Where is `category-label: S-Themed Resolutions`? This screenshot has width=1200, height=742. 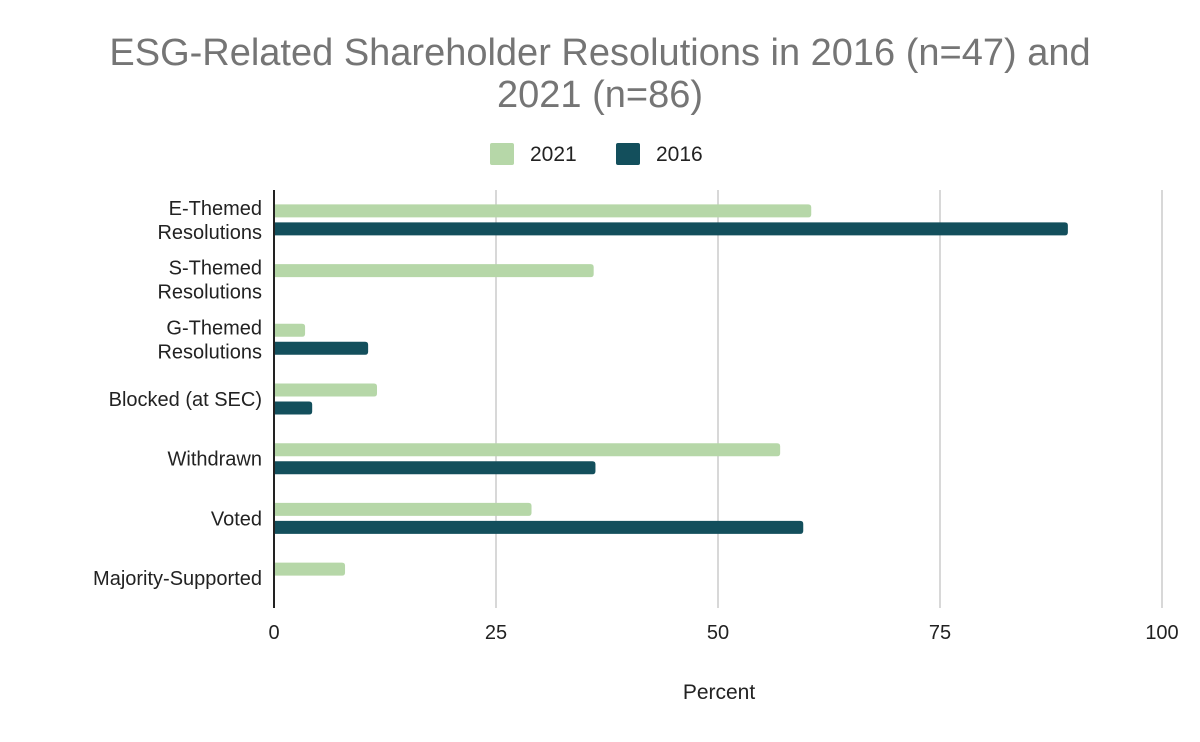
category-label: S-Themed Resolutions is located at coordinates (209, 281).